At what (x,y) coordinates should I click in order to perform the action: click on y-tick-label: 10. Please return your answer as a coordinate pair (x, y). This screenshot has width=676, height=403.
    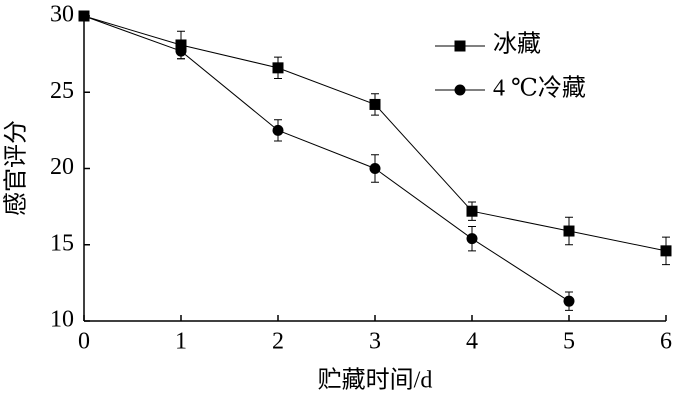
    Looking at the image, I should click on (62, 320).